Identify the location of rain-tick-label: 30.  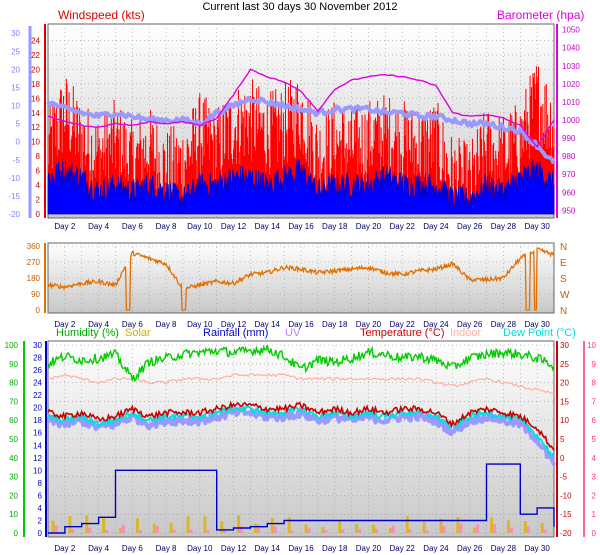
(37, 345).